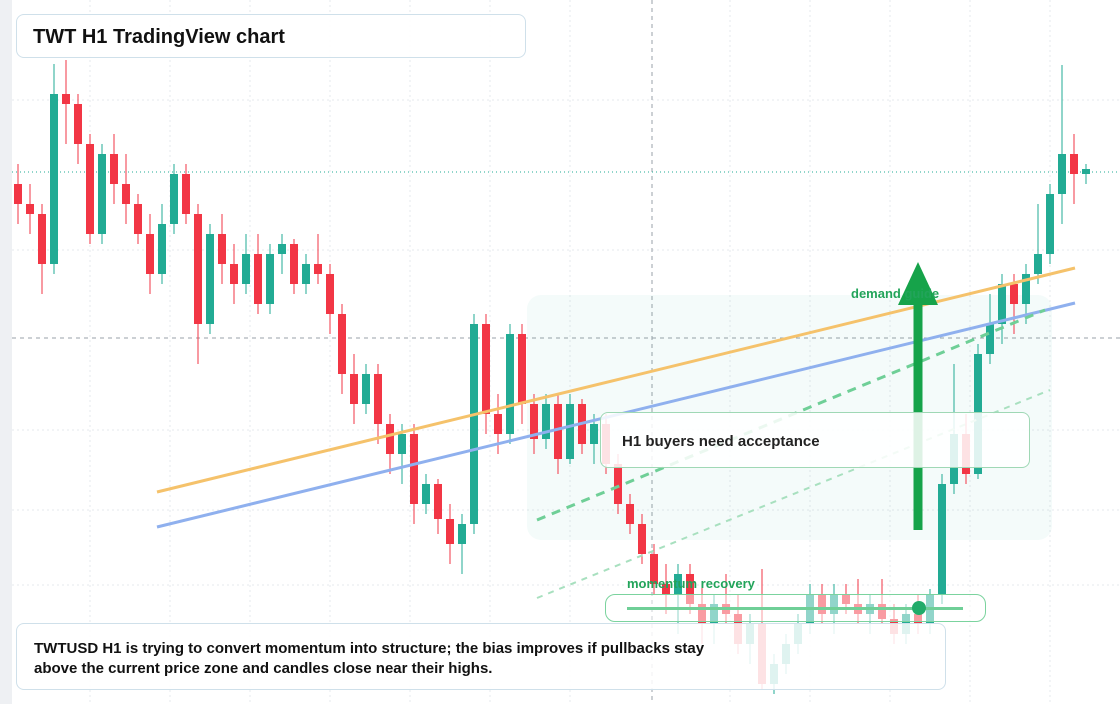 This screenshot has height=704, width=1120. I want to click on momentum-dot, so click(919, 608).